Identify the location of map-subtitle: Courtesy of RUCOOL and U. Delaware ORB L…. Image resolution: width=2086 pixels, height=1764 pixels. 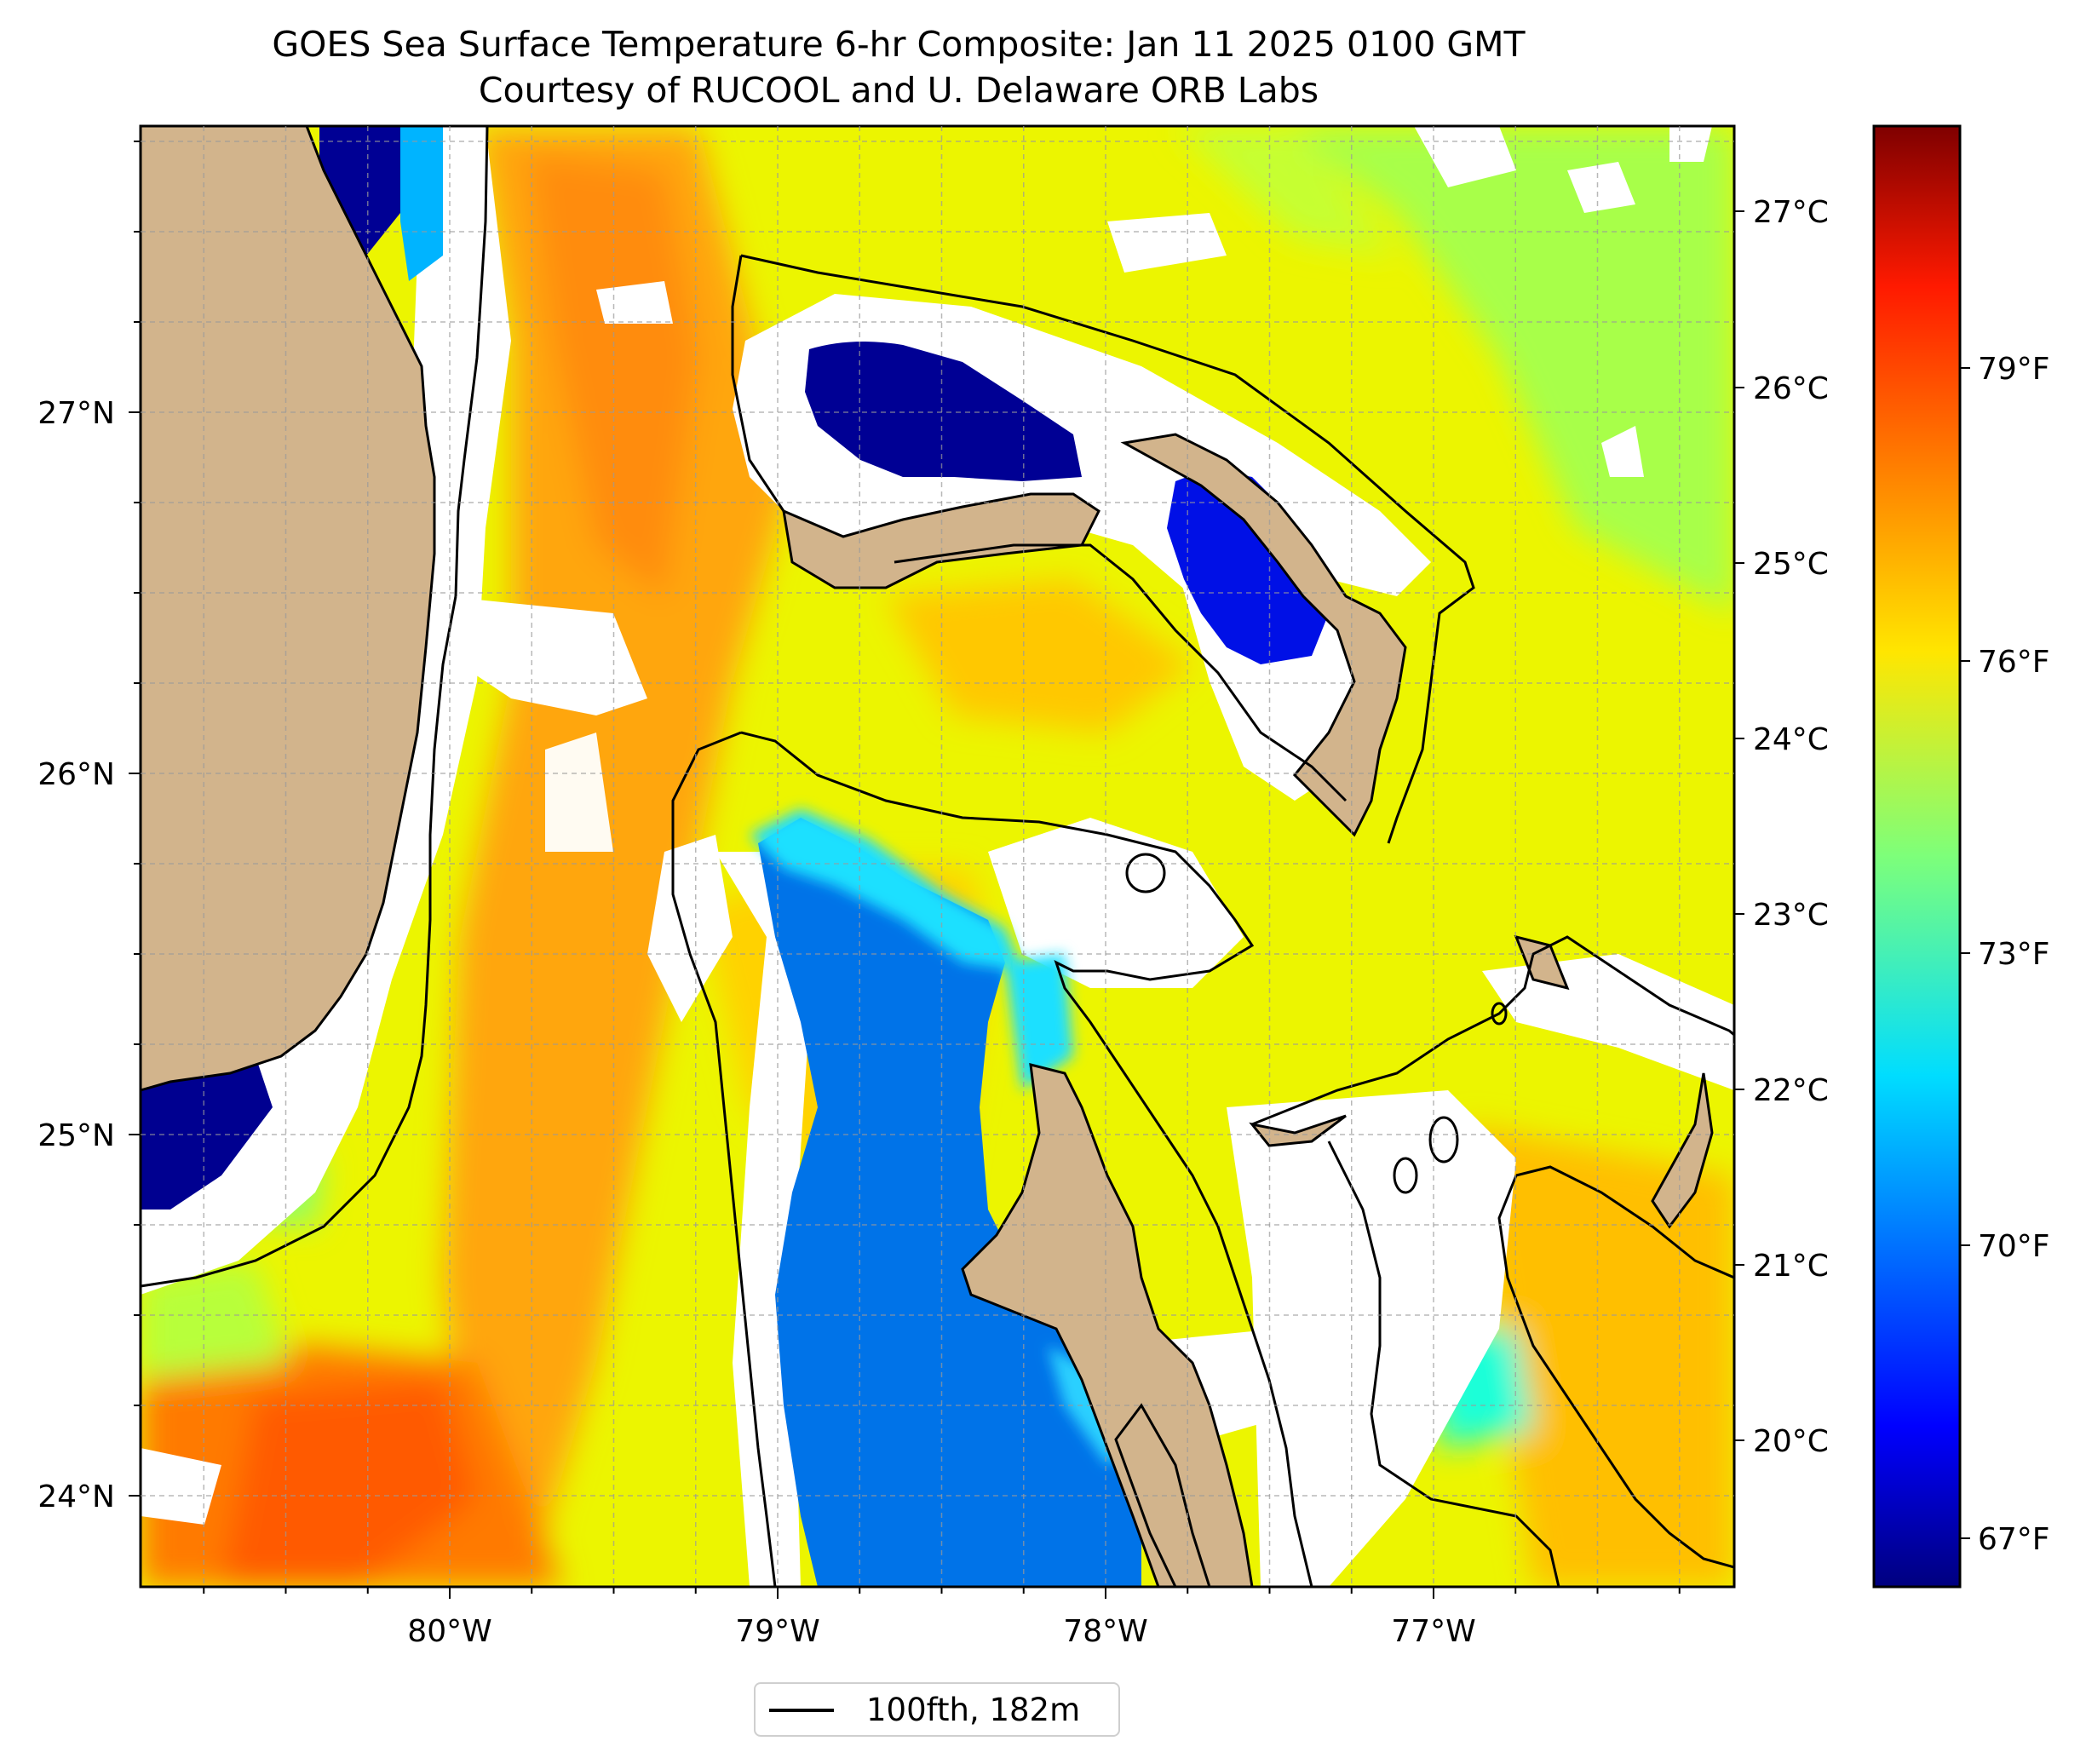
(898, 90).